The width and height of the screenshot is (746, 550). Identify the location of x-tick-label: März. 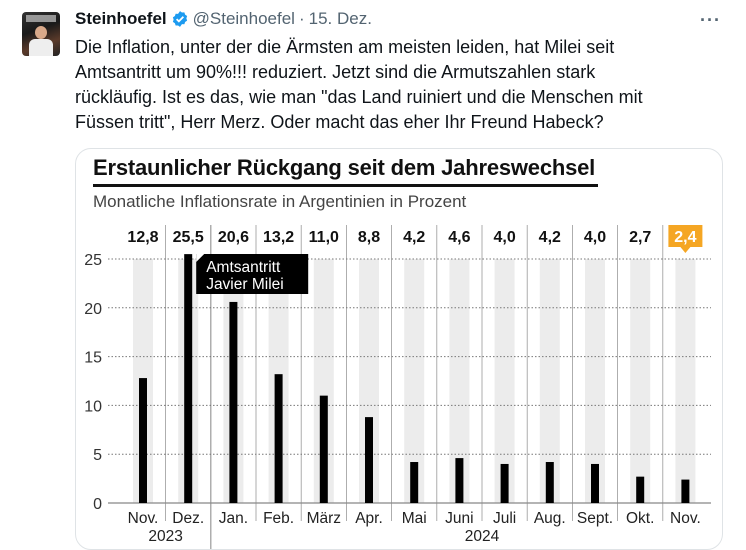
(324, 518).